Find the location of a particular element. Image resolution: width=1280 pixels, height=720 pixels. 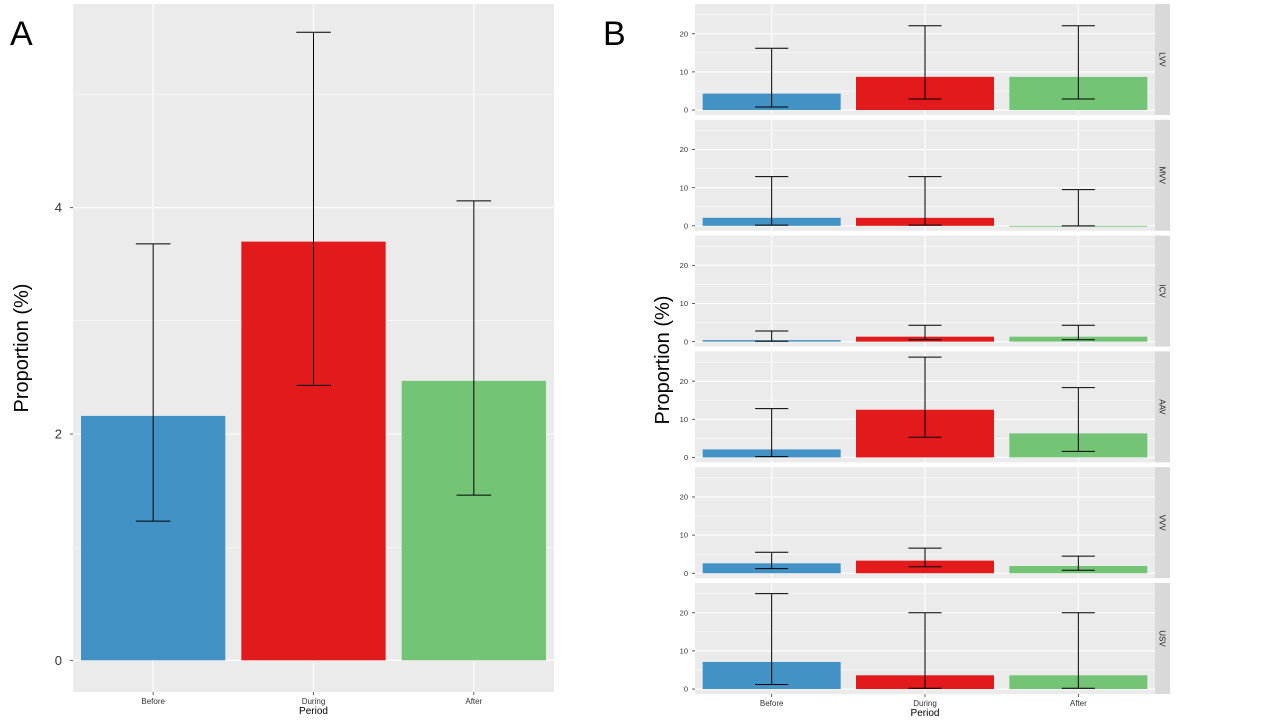

facet-strip-label: ICV is located at coordinates (1162, 291).